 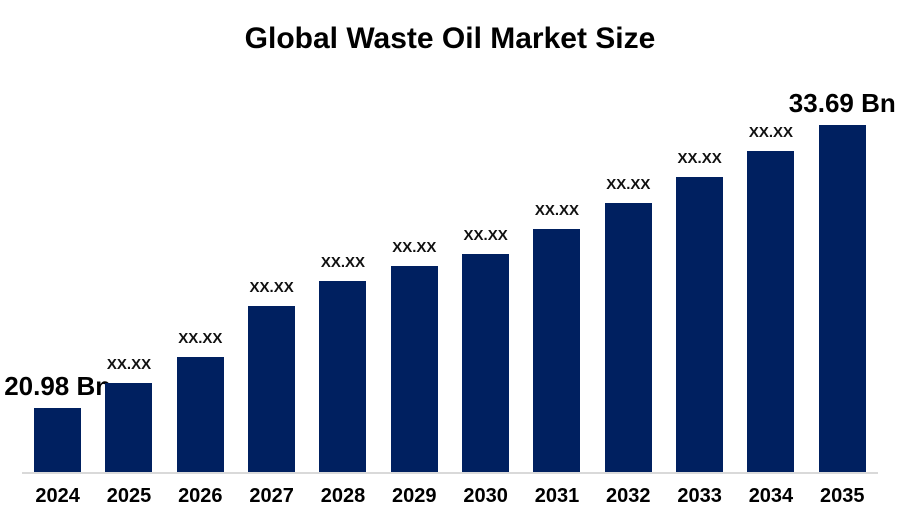 What do you see at coordinates (343, 377) in the screenshot?
I see `bar-2028` at bounding box center [343, 377].